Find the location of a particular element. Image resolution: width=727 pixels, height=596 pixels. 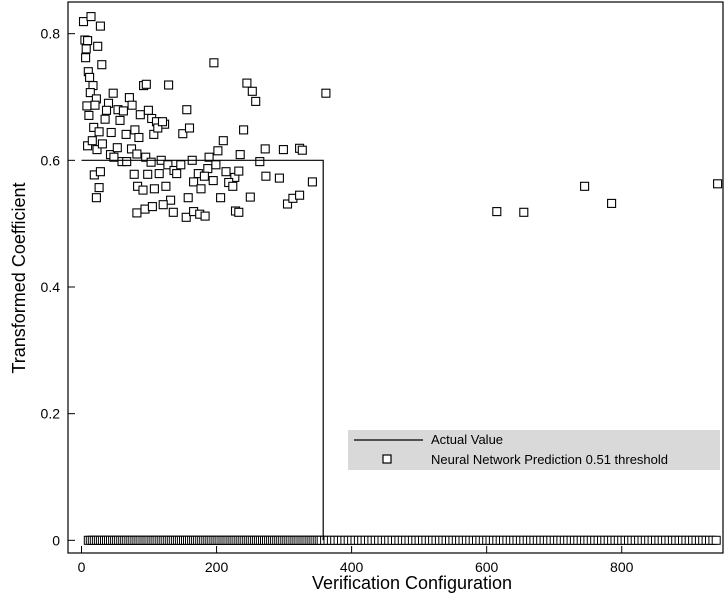

y-tick-label: 0.8 is located at coordinates (51, 34).